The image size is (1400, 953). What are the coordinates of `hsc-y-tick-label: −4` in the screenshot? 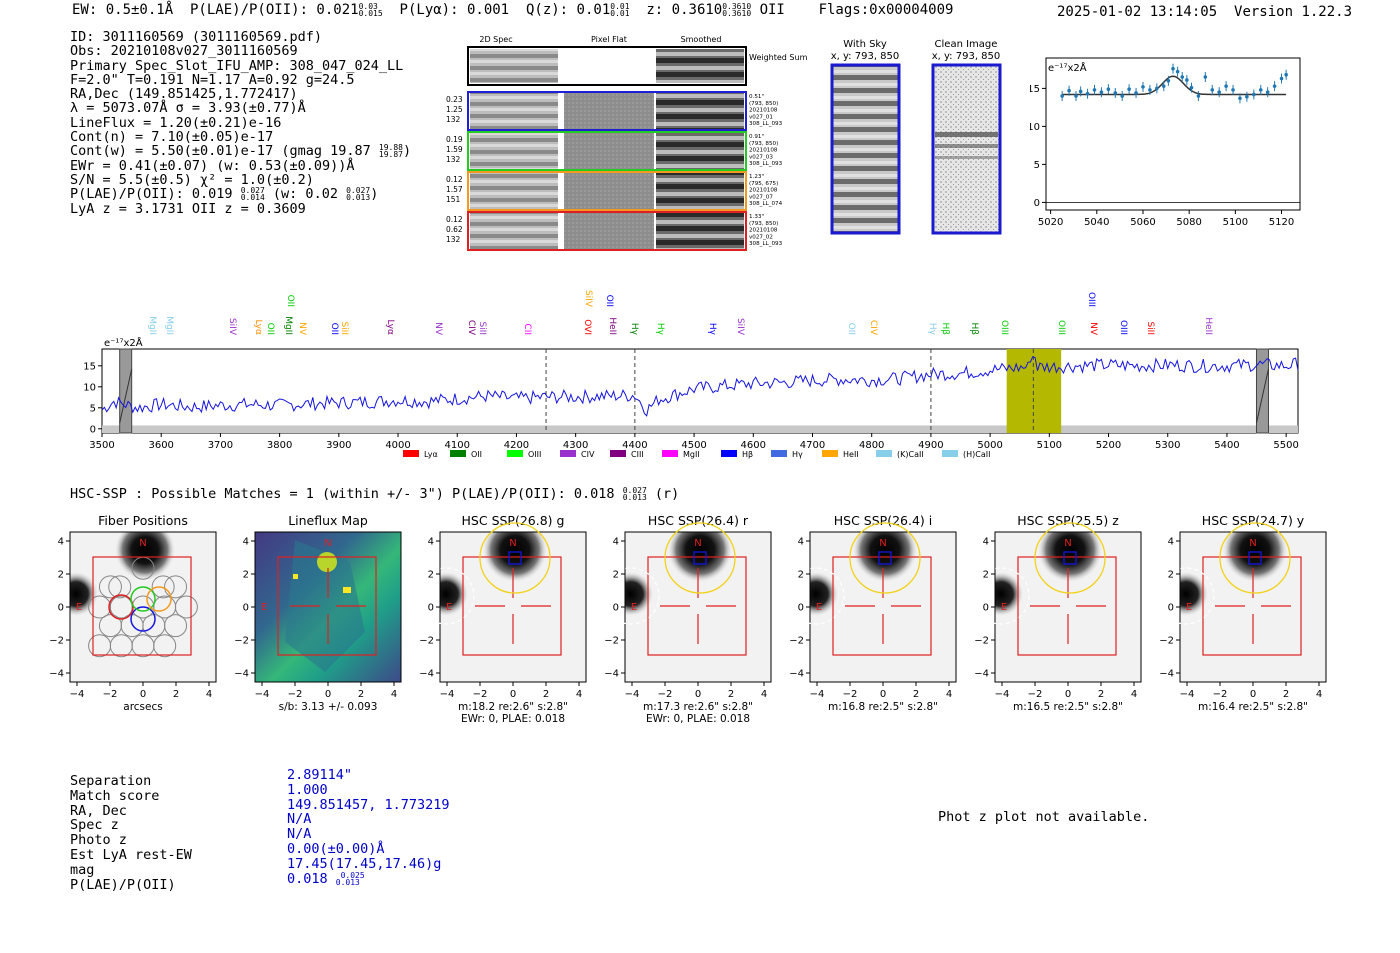 It's located at (241, 674).